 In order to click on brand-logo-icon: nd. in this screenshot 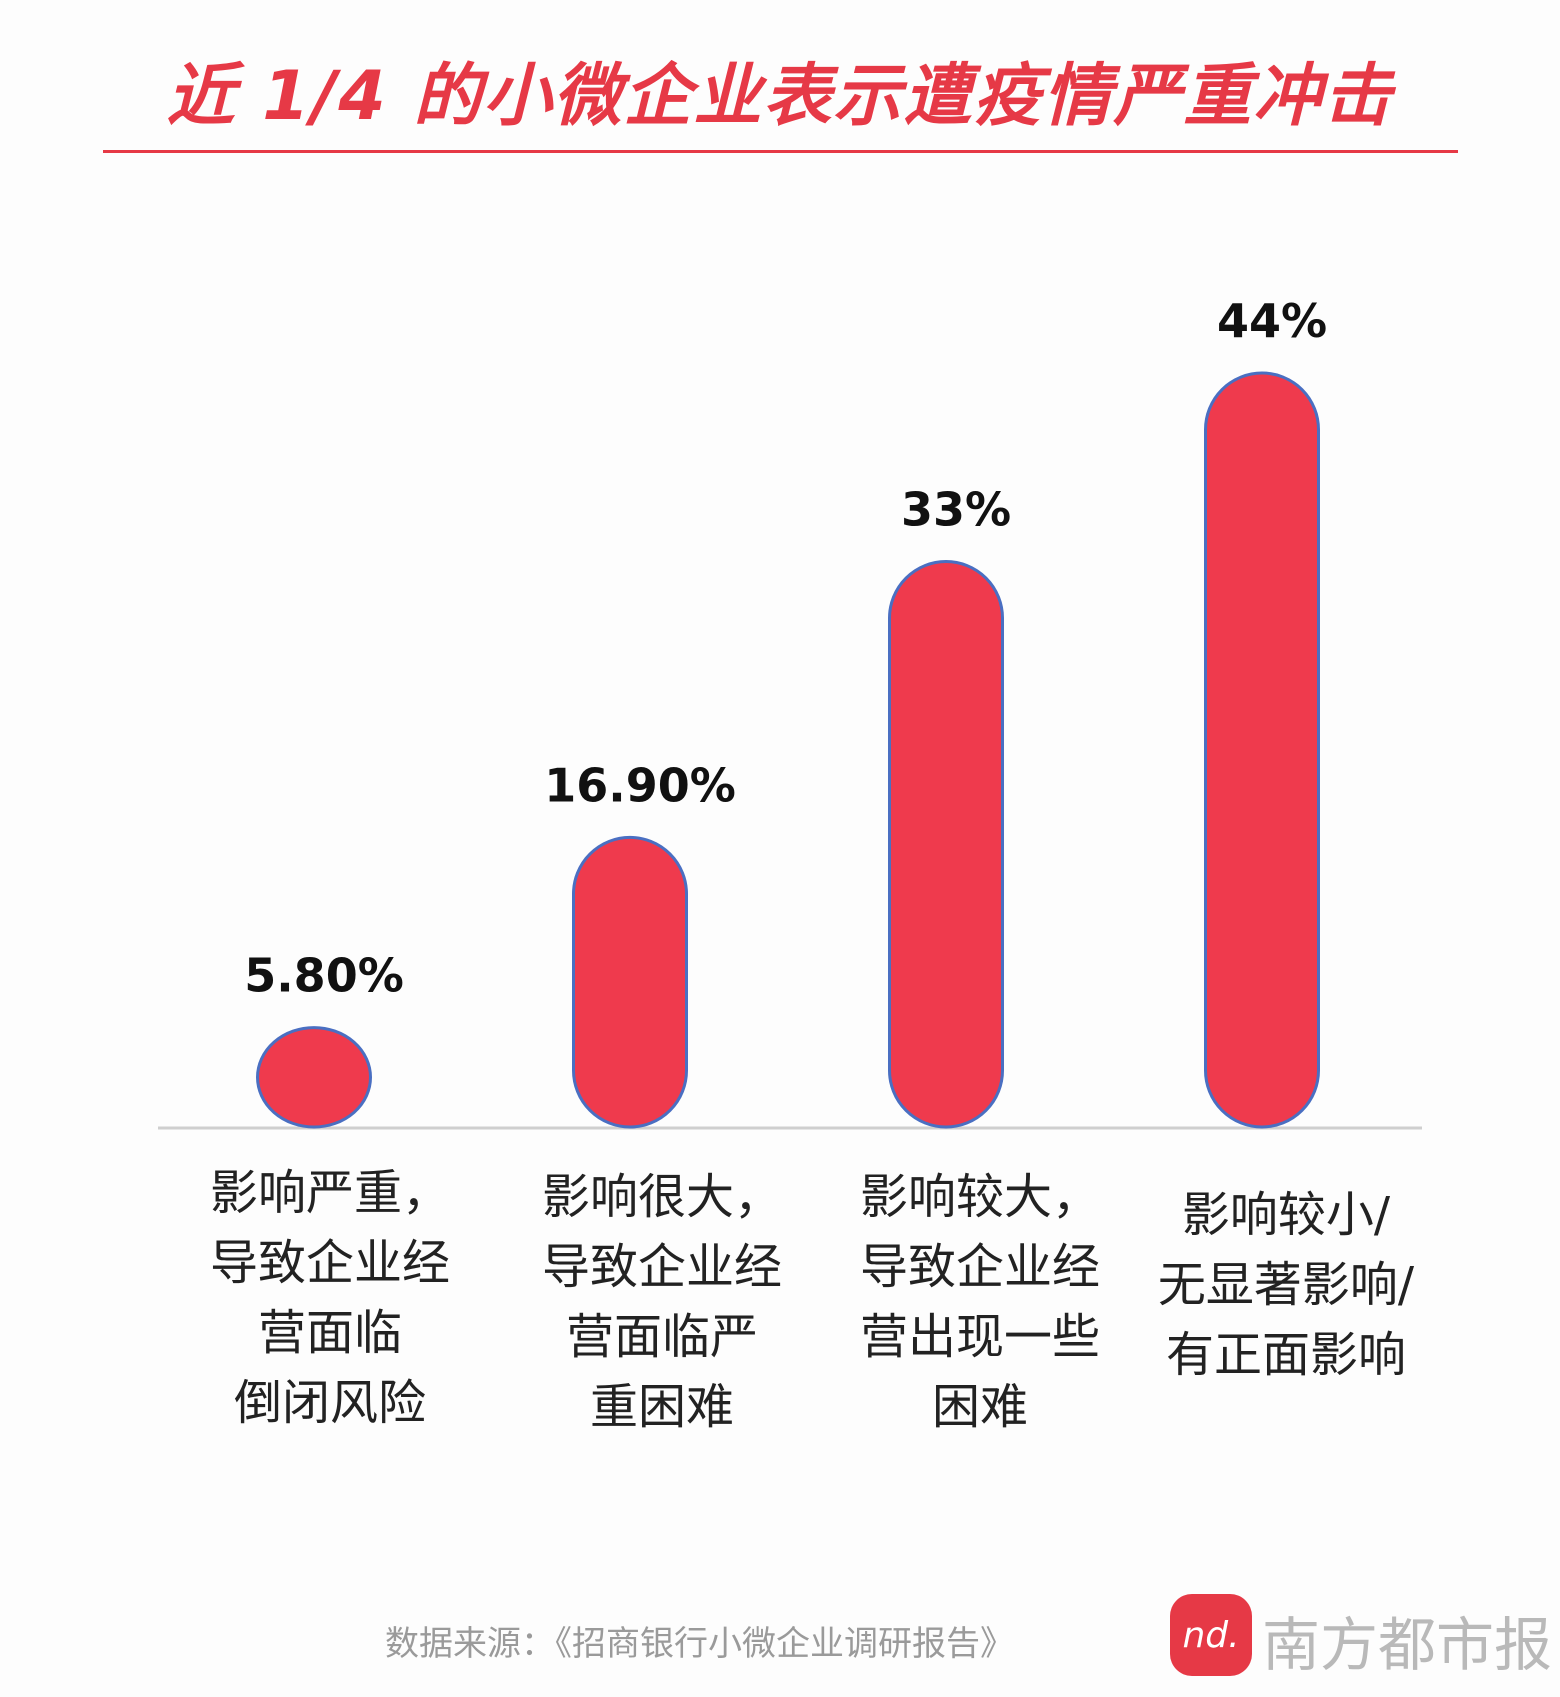, I will do `click(1211, 1635)`.